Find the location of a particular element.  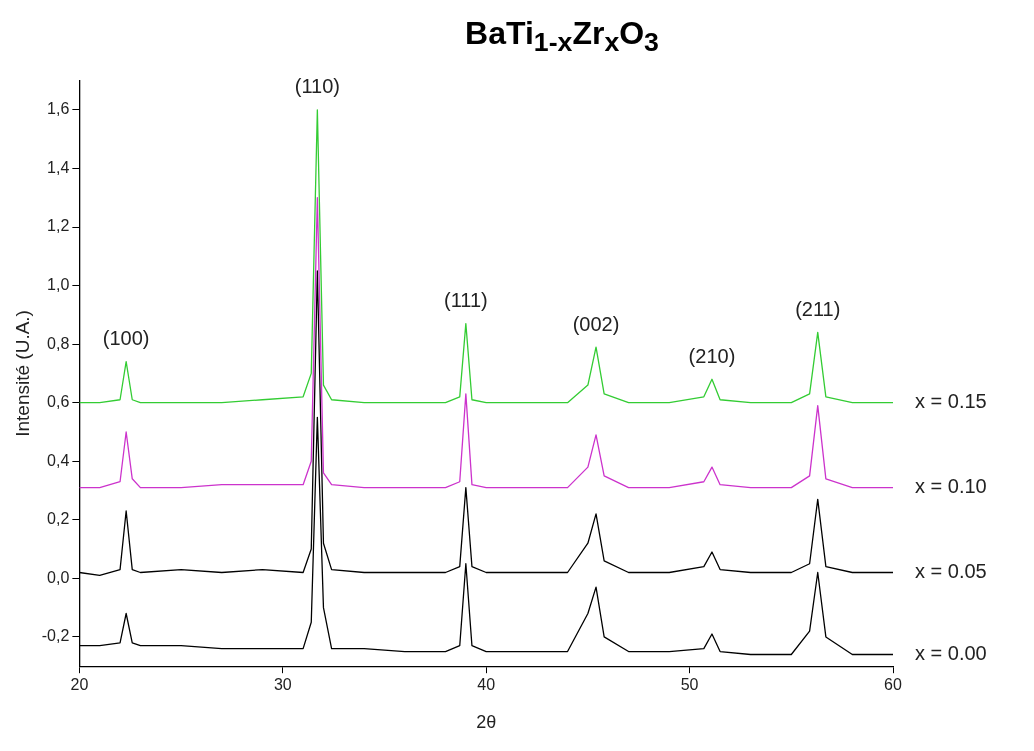

y-tick-label: -0,2 is located at coordinates (55, 636).